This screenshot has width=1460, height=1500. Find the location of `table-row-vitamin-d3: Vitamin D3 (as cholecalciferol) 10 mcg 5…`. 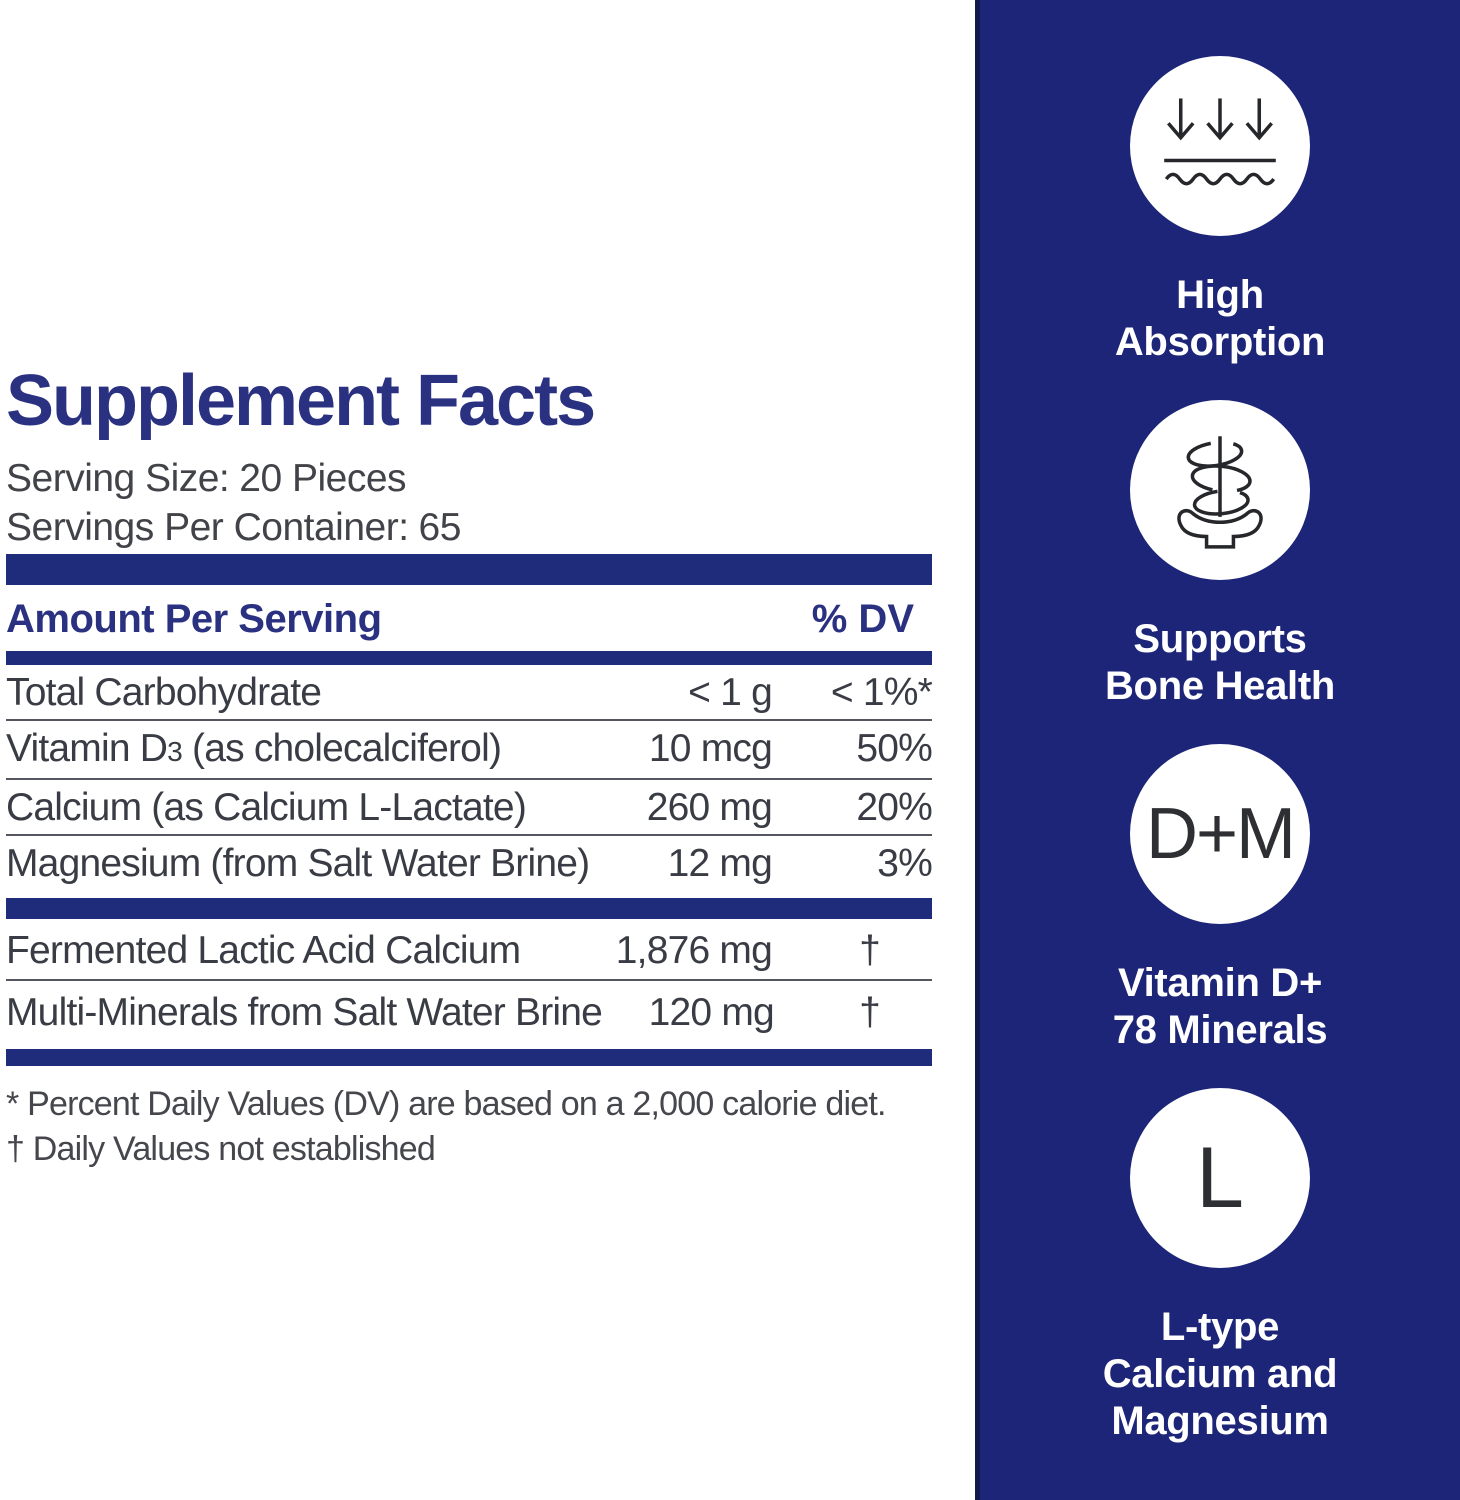

table-row-vitamin-d3: Vitamin D3 (as cholecalciferol) 10 mcg 5… is located at coordinates (469, 750).